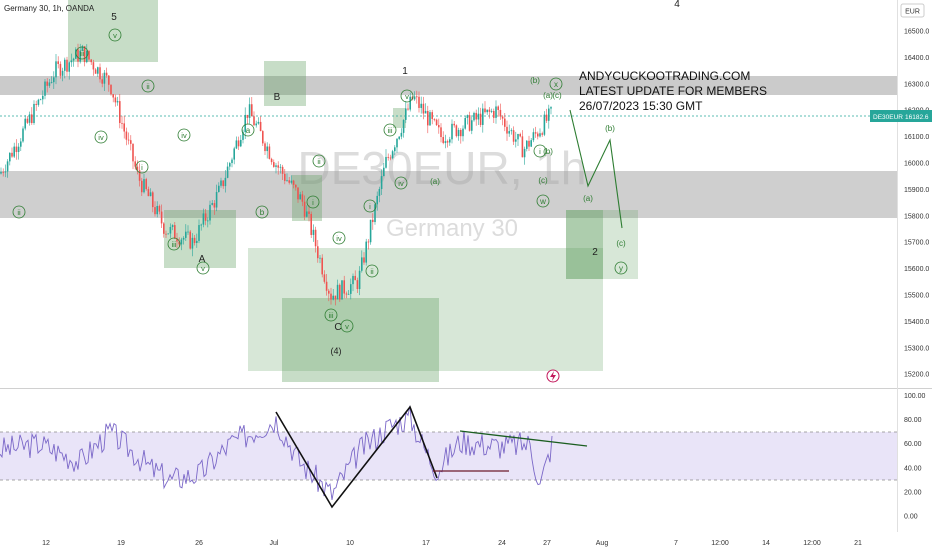  I want to click on parenthetic-label: (c), so click(557, 95).